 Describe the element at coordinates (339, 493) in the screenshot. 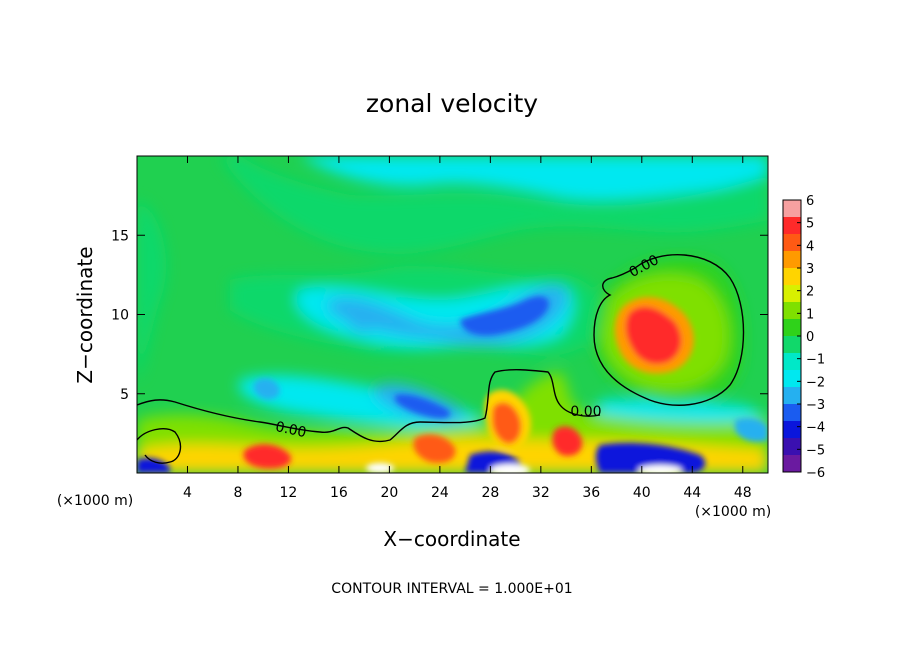

I see `x-tick-label: 16` at that location.